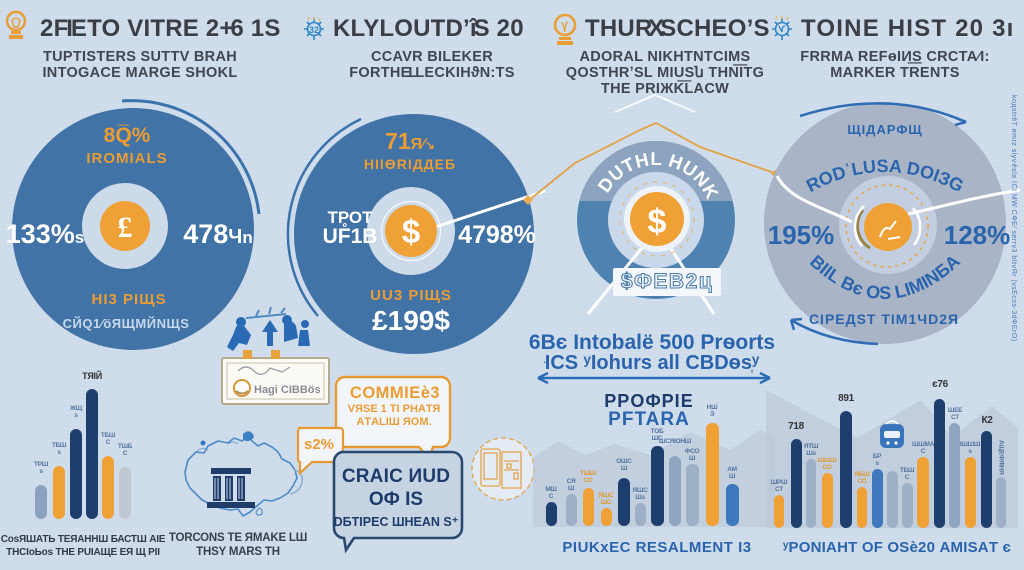  What do you see at coordinates (314, 30) in the screenshot?
I see `svg-text: 32` at bounding box center [314, 30].